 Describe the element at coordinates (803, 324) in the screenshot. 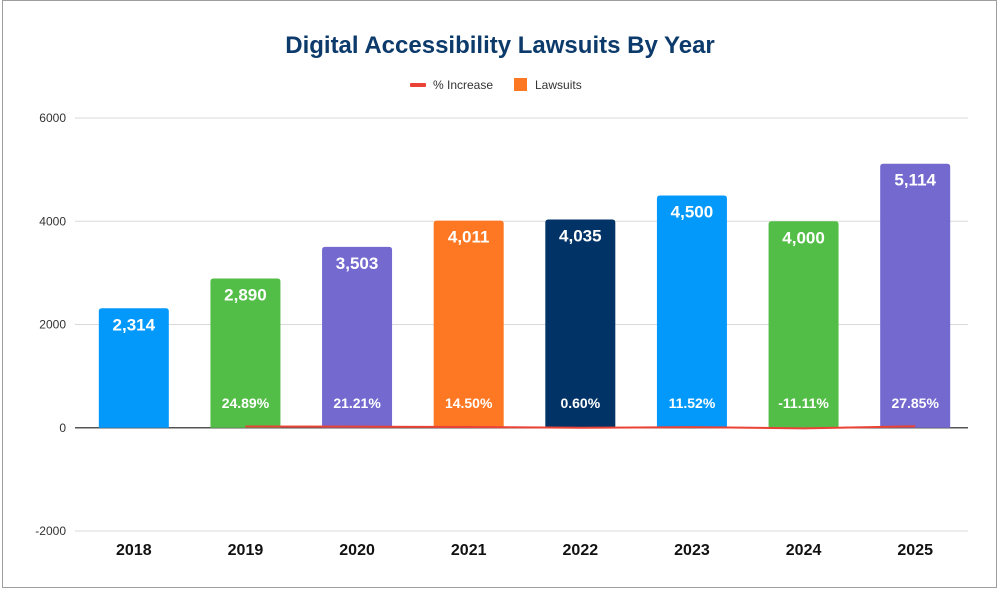

I see `bar-2024` at that location.